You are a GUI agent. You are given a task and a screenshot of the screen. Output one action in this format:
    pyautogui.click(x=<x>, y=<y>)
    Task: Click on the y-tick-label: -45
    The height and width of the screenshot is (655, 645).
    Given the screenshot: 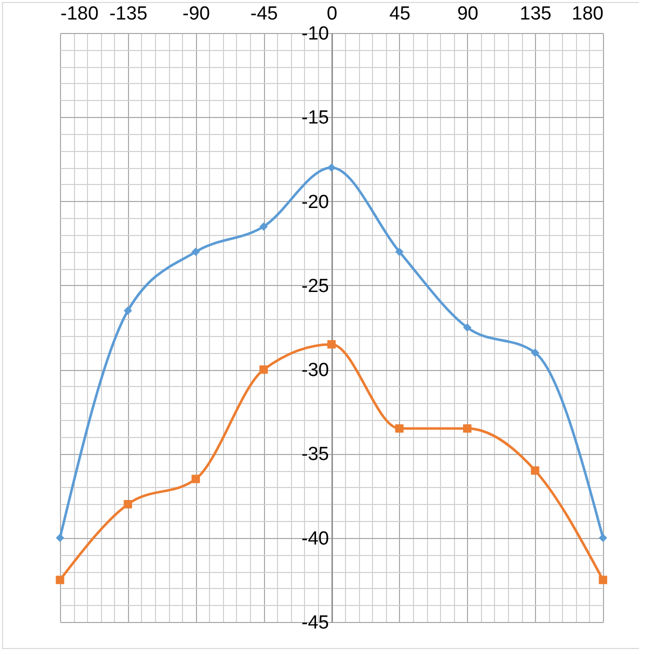 What is the action you would take?
    pyautogui.click(x=315, y=623)
    